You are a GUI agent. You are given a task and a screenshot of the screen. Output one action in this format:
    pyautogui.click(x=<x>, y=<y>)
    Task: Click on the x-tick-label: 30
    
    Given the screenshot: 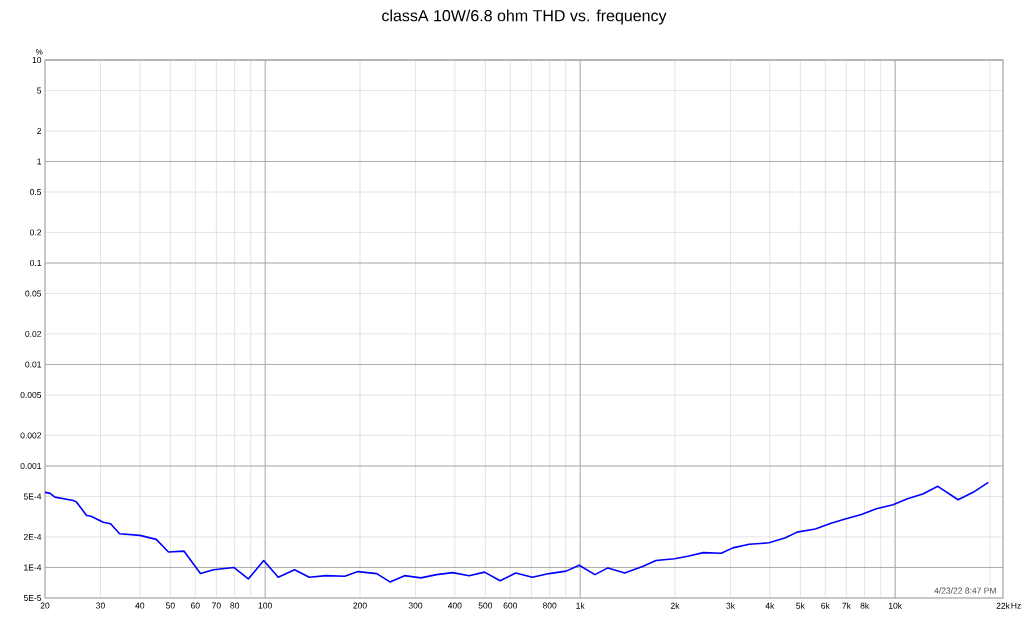 What is the action you would take?
    pyautogui.click(x=100, y=605)
    